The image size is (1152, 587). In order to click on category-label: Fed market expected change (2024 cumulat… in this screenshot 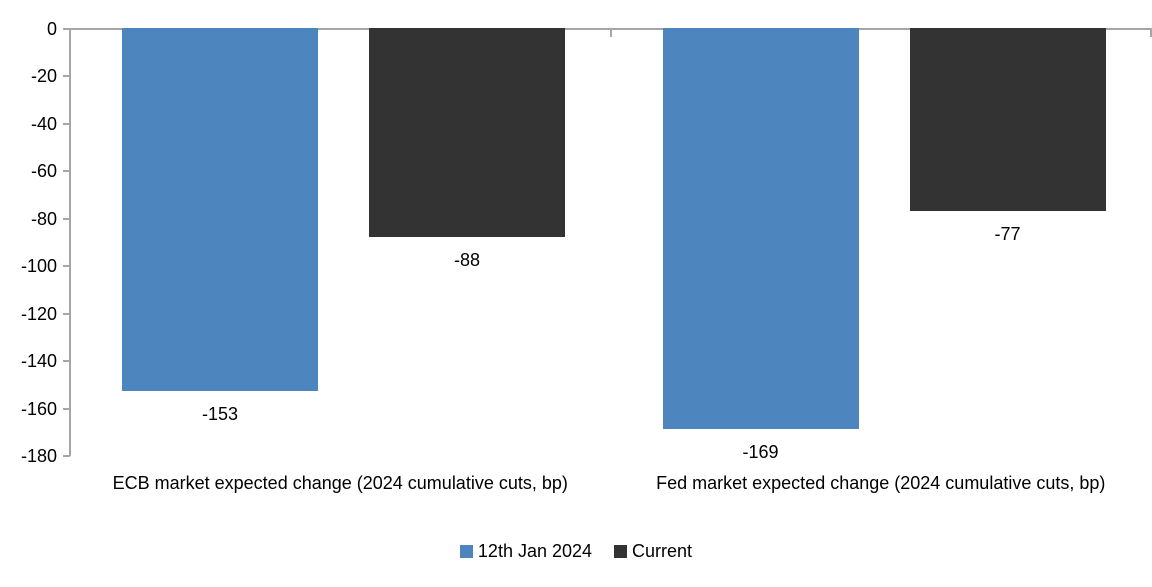, I will do `click(881, 483)`.